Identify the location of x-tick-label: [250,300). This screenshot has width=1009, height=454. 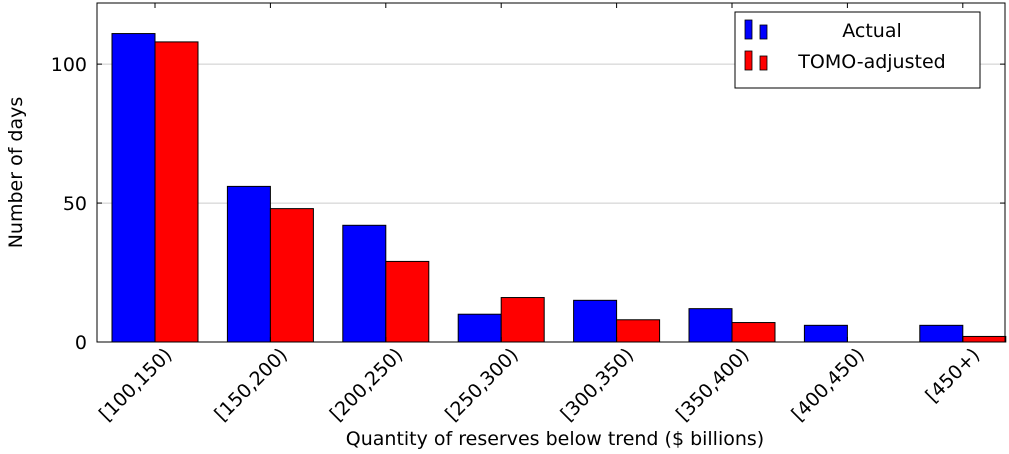
(482, 385).